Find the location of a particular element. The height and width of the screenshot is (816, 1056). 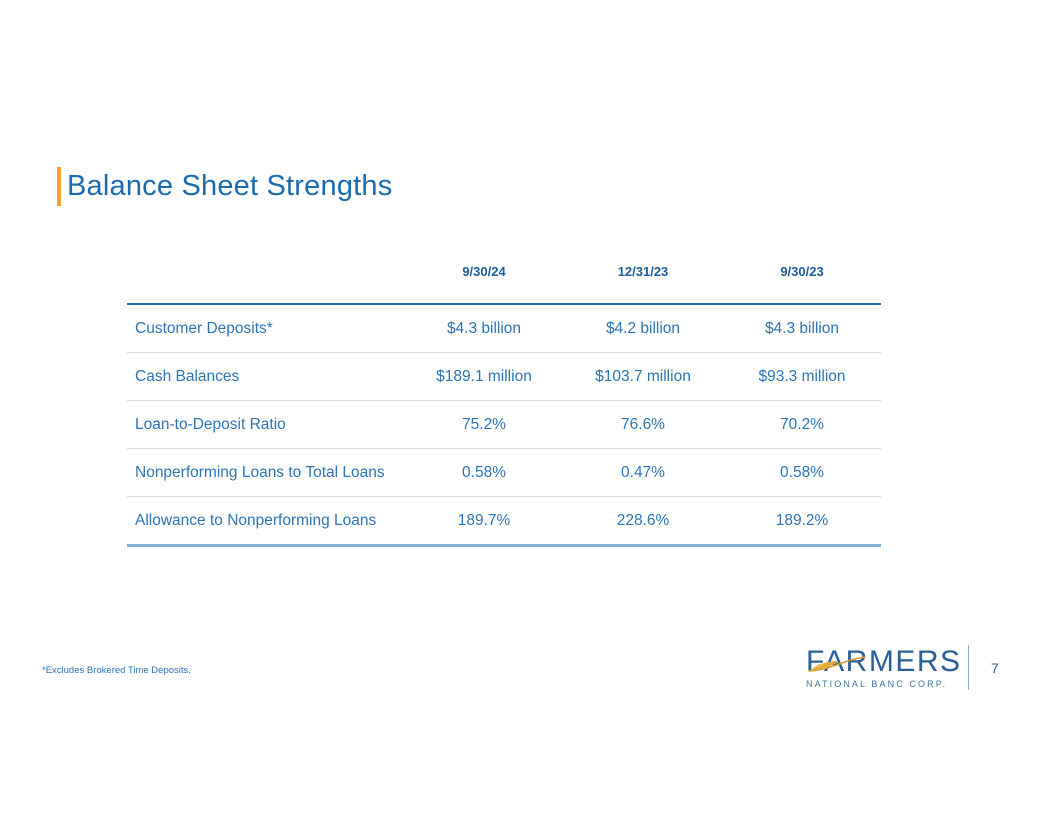

row-value: $93.3 million is located at coordinates (802, 376).